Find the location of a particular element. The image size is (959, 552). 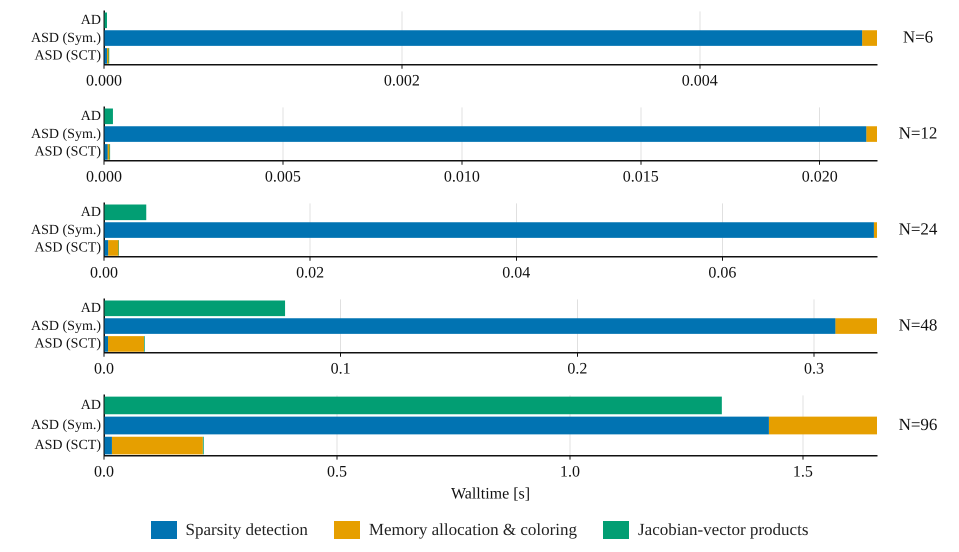

x-tick-label: 0.06 is located at coordinates (722, 273).